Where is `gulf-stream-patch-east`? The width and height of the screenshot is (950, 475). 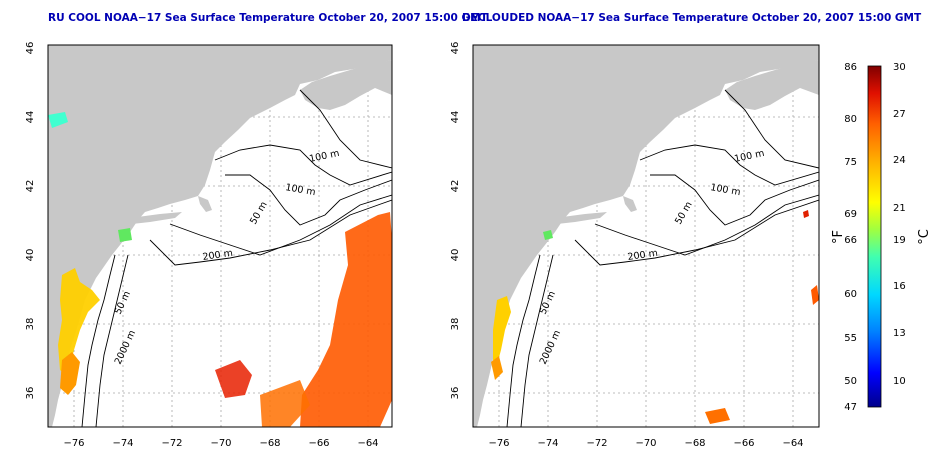
gulf-stream-patch-east is located at coordinates (346, 319).